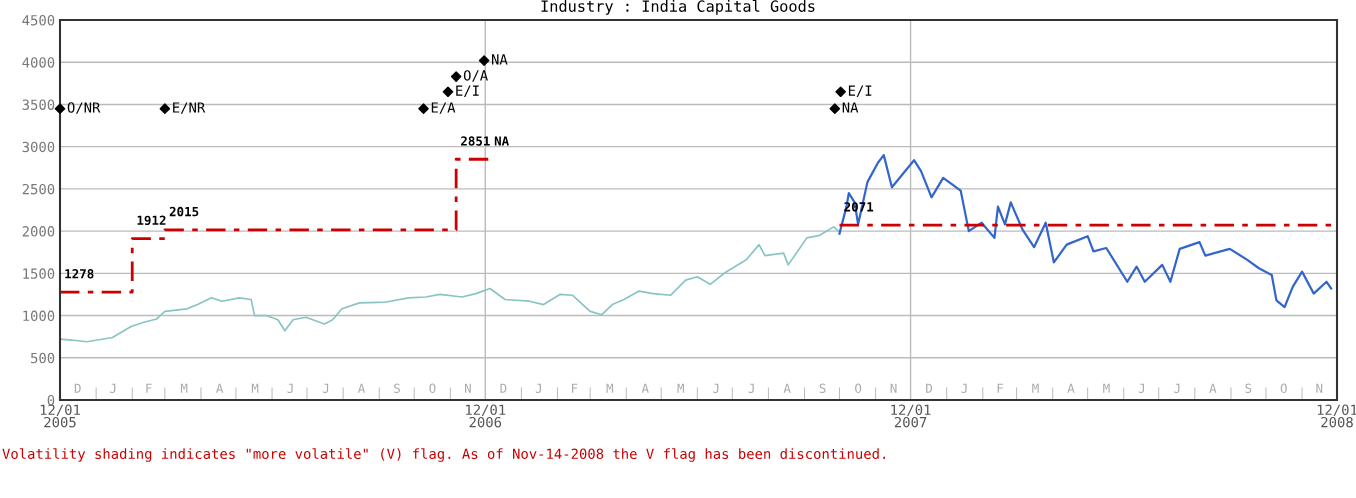  What do you see at coordinates (475, 141) in the screenshot?
I see `annotation: 2851` at bounding box center [475, 141].